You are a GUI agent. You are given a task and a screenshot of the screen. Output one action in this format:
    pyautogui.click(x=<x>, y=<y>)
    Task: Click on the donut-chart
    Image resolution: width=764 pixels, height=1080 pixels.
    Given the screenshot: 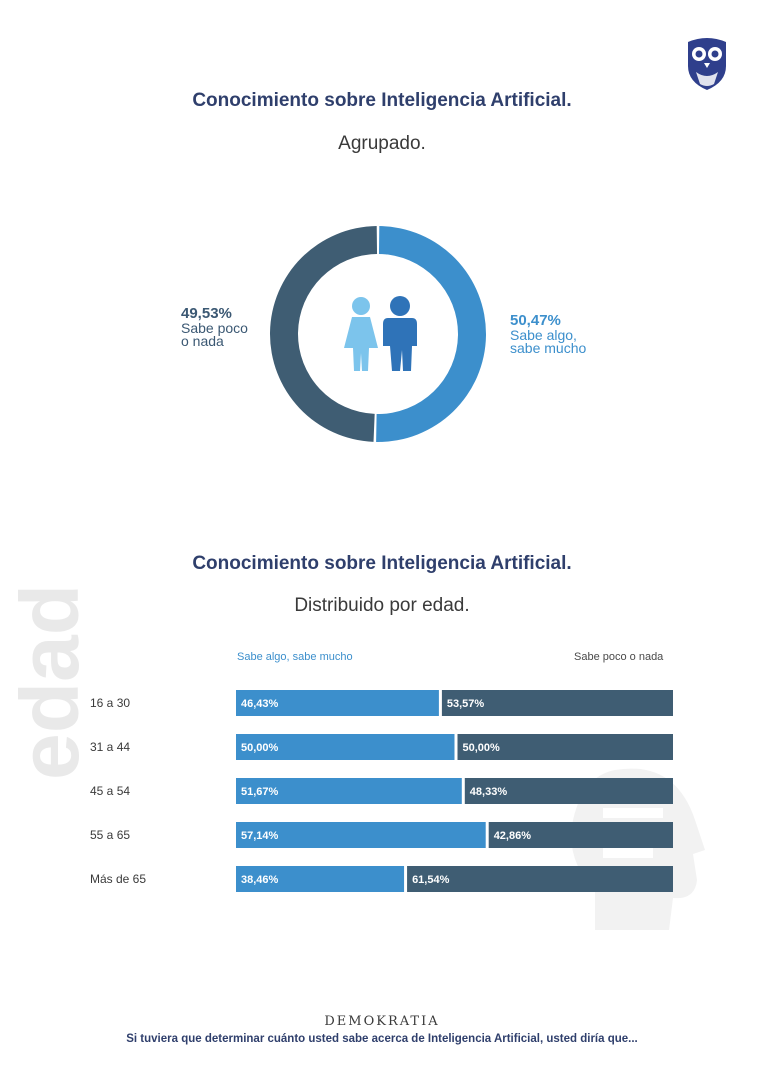 What is the action you would take?
    pyautogui.click(x=377, y=334)
    